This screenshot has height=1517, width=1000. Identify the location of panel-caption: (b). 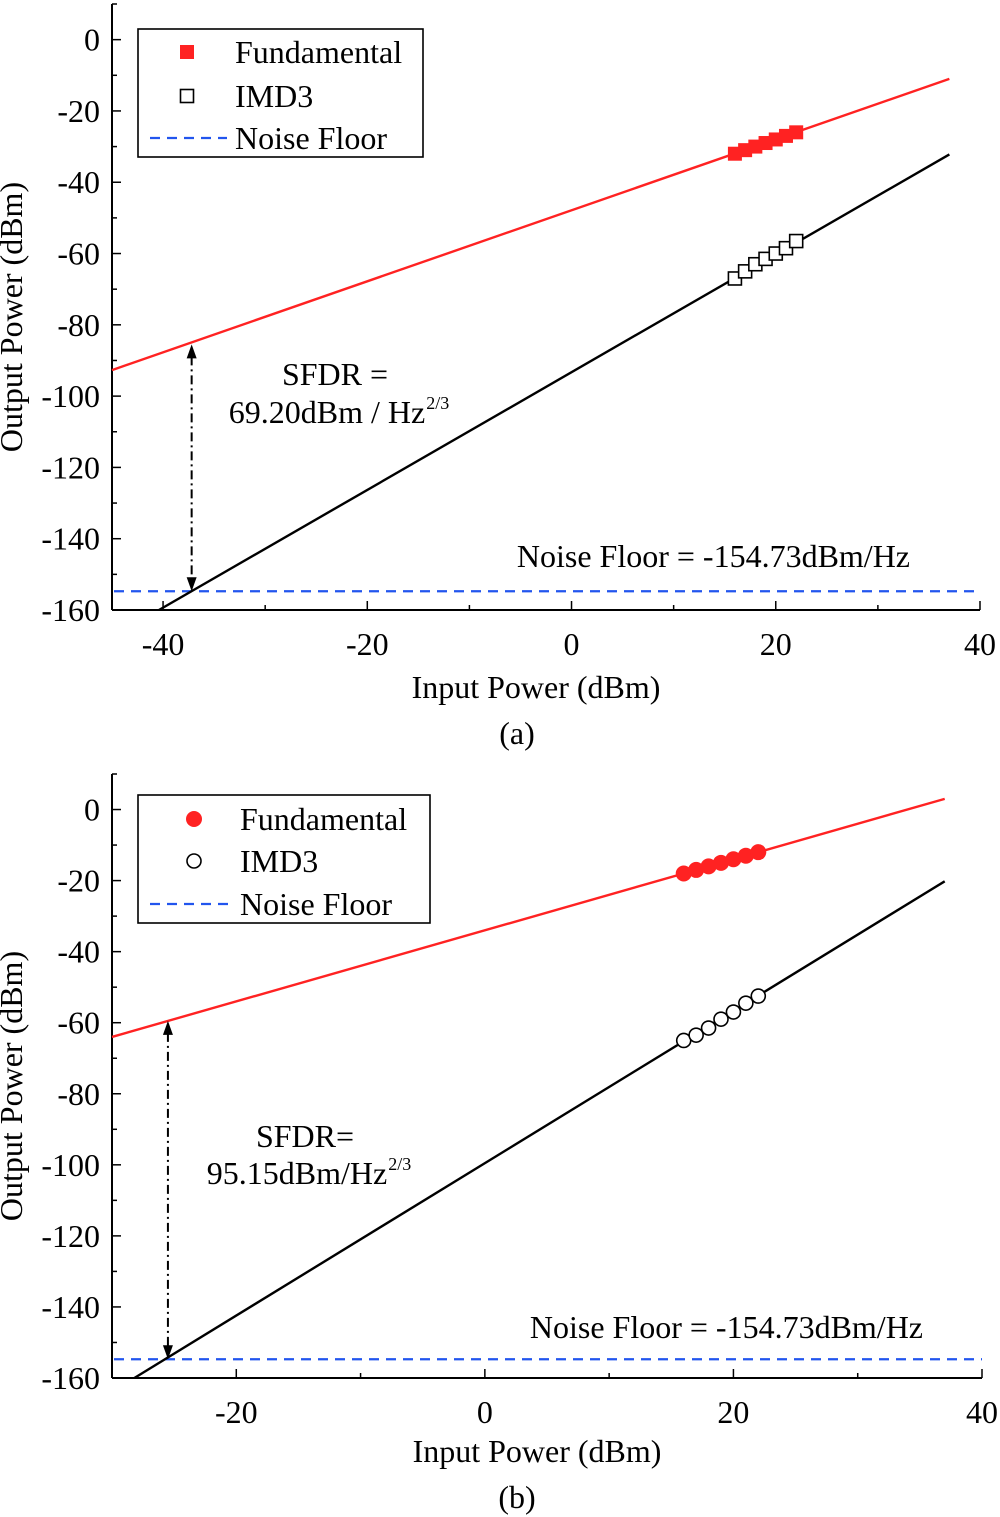
(516, 1497).